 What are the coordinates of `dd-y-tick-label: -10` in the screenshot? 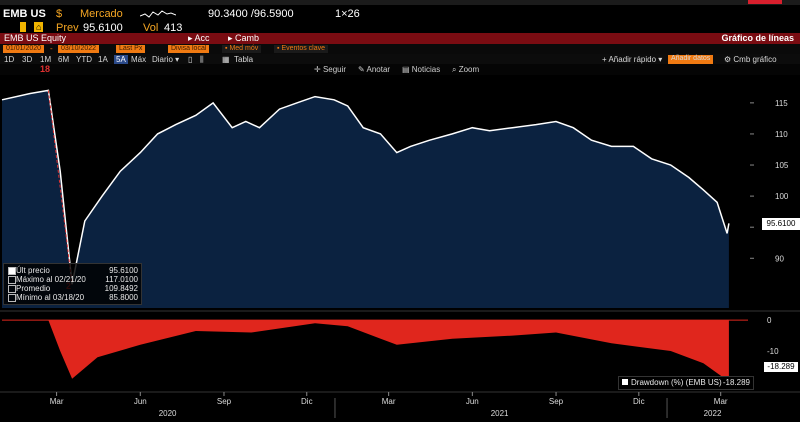 It's located at (773, 351).